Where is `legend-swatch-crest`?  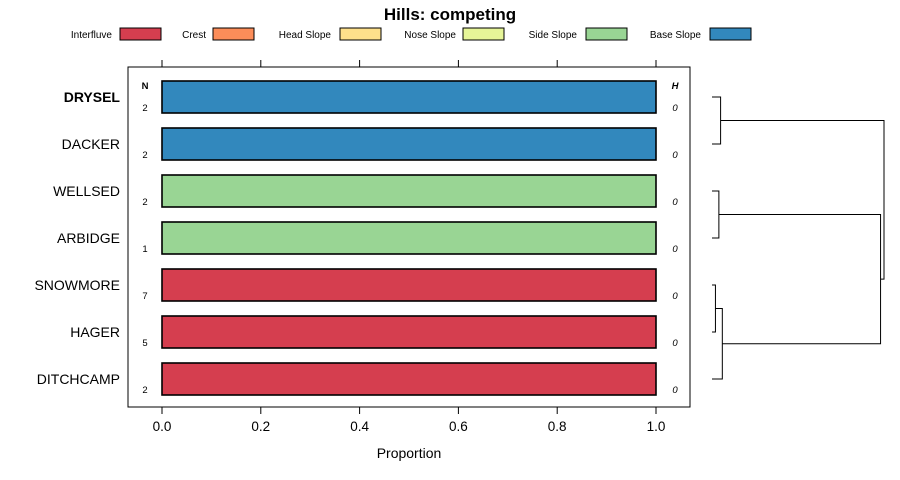 legend-swatch-crest is located at coordinates (233, 34).